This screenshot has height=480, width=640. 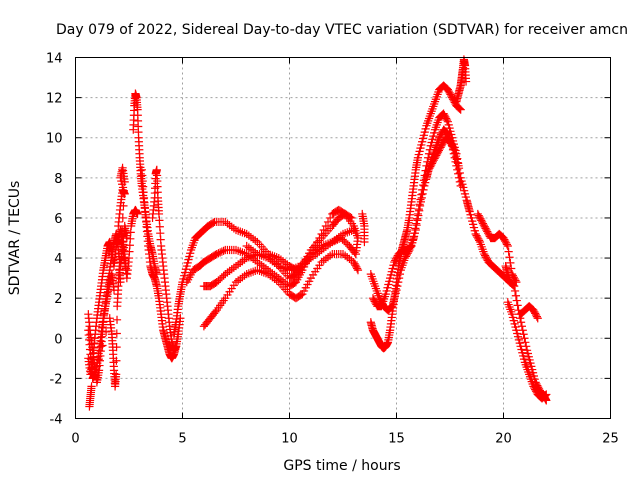 What do you see at coordinates (182, 439) in the screenshot?
I see `x-tick-label: 5` at bounding box center [182, 439].